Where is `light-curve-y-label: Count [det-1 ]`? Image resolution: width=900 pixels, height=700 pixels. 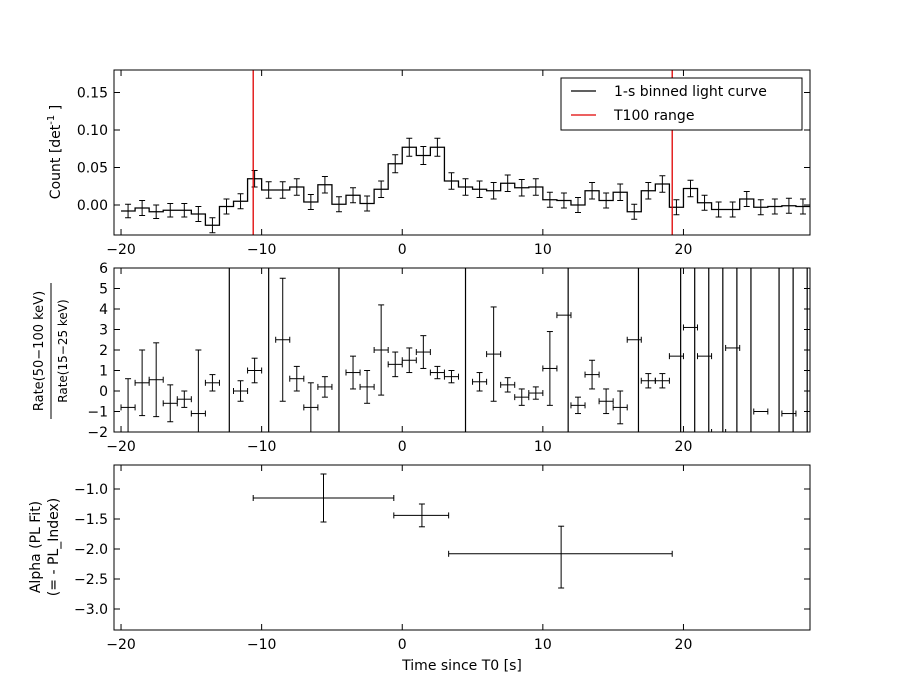
light-curve-y-label: Count [det-1 ] is located at coordinates (55, 152).